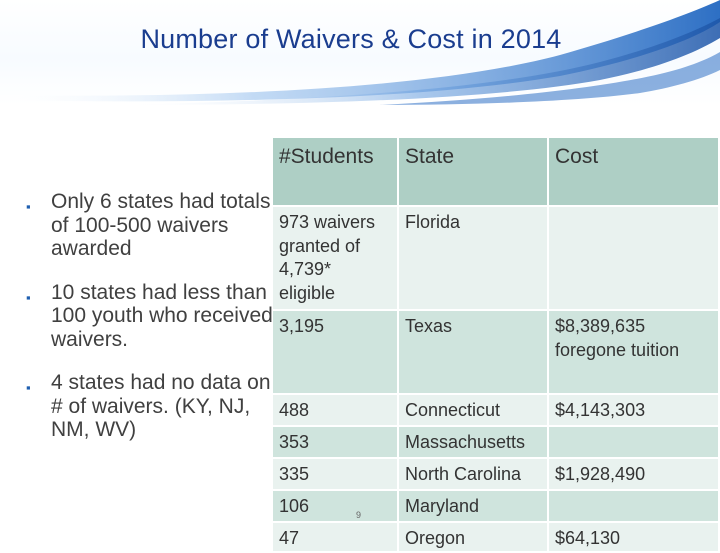  What do you see at coordinates (359, 515) in the screenshot?
I see `page-number: 9` at bounding box center [359, 515].